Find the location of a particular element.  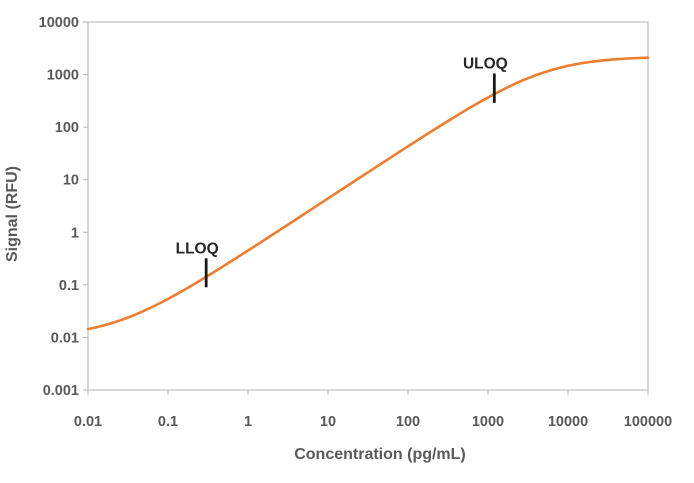

x-tick-label: 1 is located at coordinates (248, 422).